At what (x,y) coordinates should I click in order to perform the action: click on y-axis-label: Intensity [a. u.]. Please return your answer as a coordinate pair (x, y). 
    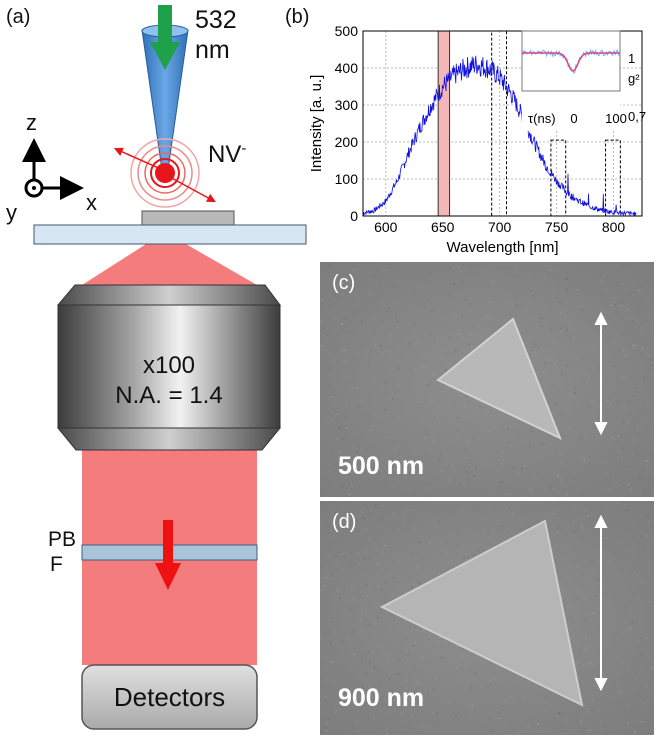
    Looking at the image, I should click on (316, 124).